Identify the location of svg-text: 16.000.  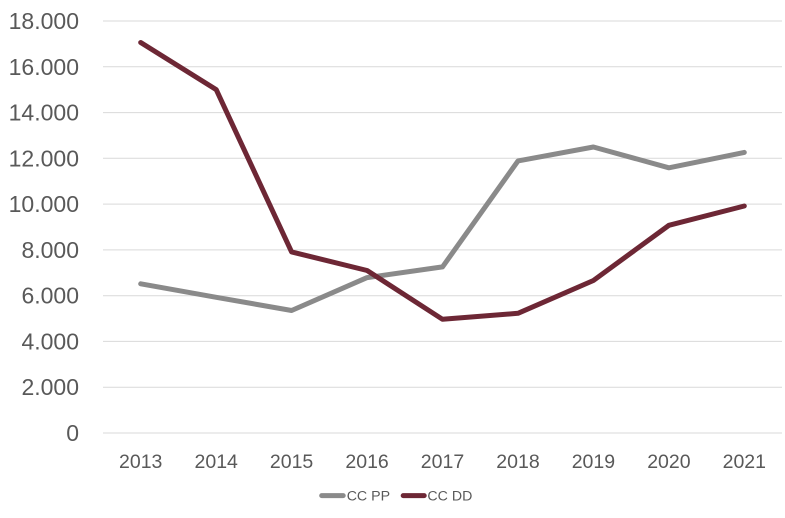
(44, 67).